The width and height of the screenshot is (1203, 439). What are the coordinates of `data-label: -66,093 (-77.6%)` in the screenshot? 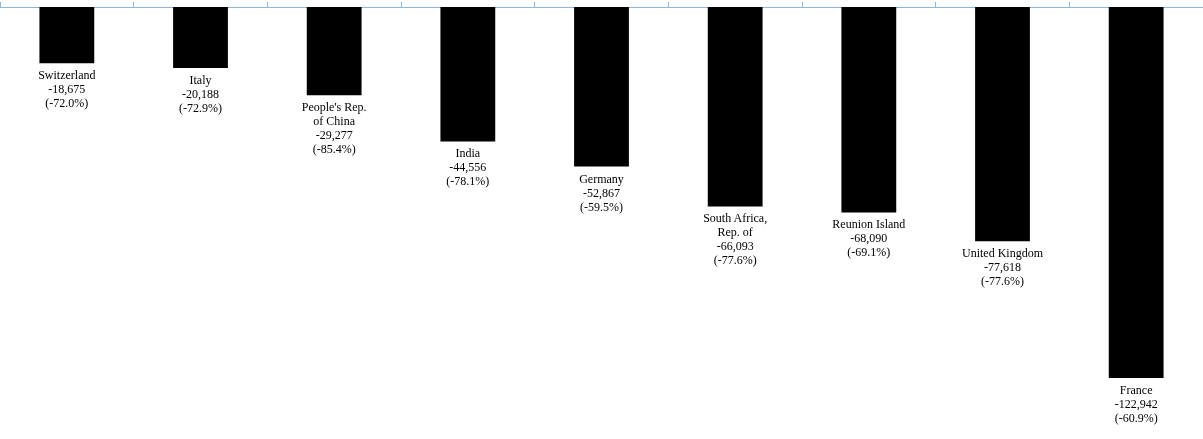 It's located at (735, 253).